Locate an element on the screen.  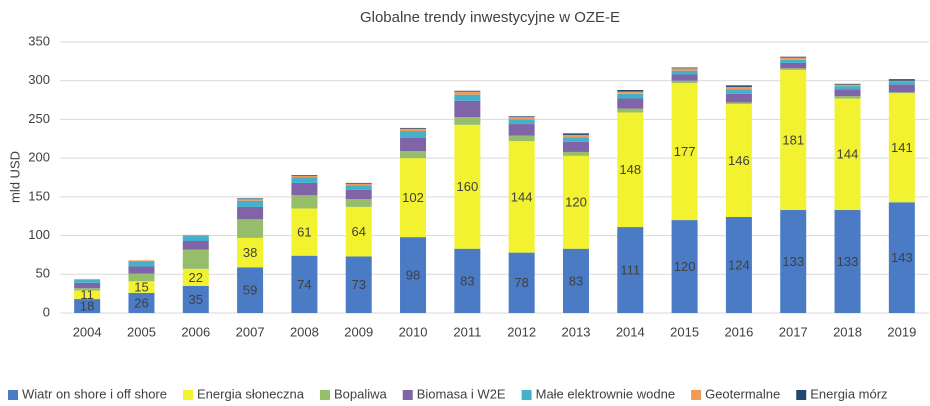
x-tick-label: 2008 is located at coordinates (304, 331).